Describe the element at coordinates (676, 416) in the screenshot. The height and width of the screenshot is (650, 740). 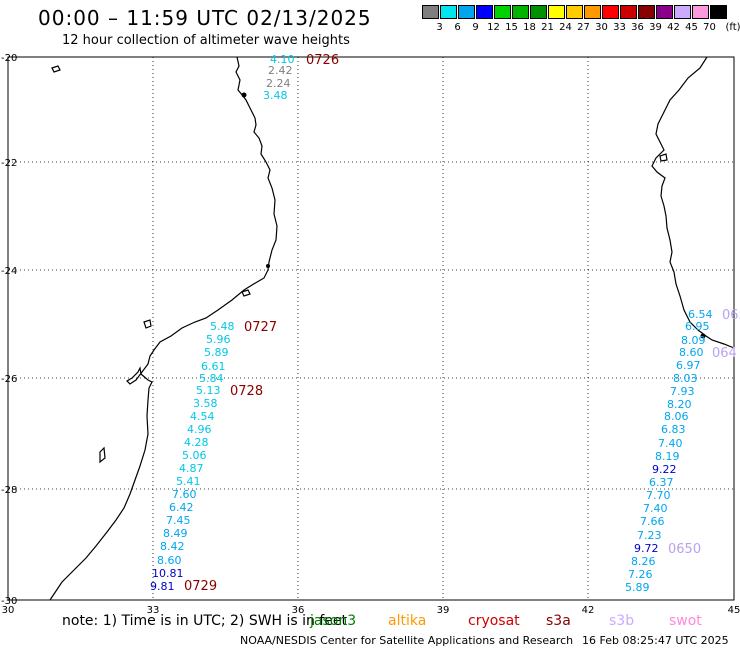
I see `wave-height-value: 8.06` at that location.